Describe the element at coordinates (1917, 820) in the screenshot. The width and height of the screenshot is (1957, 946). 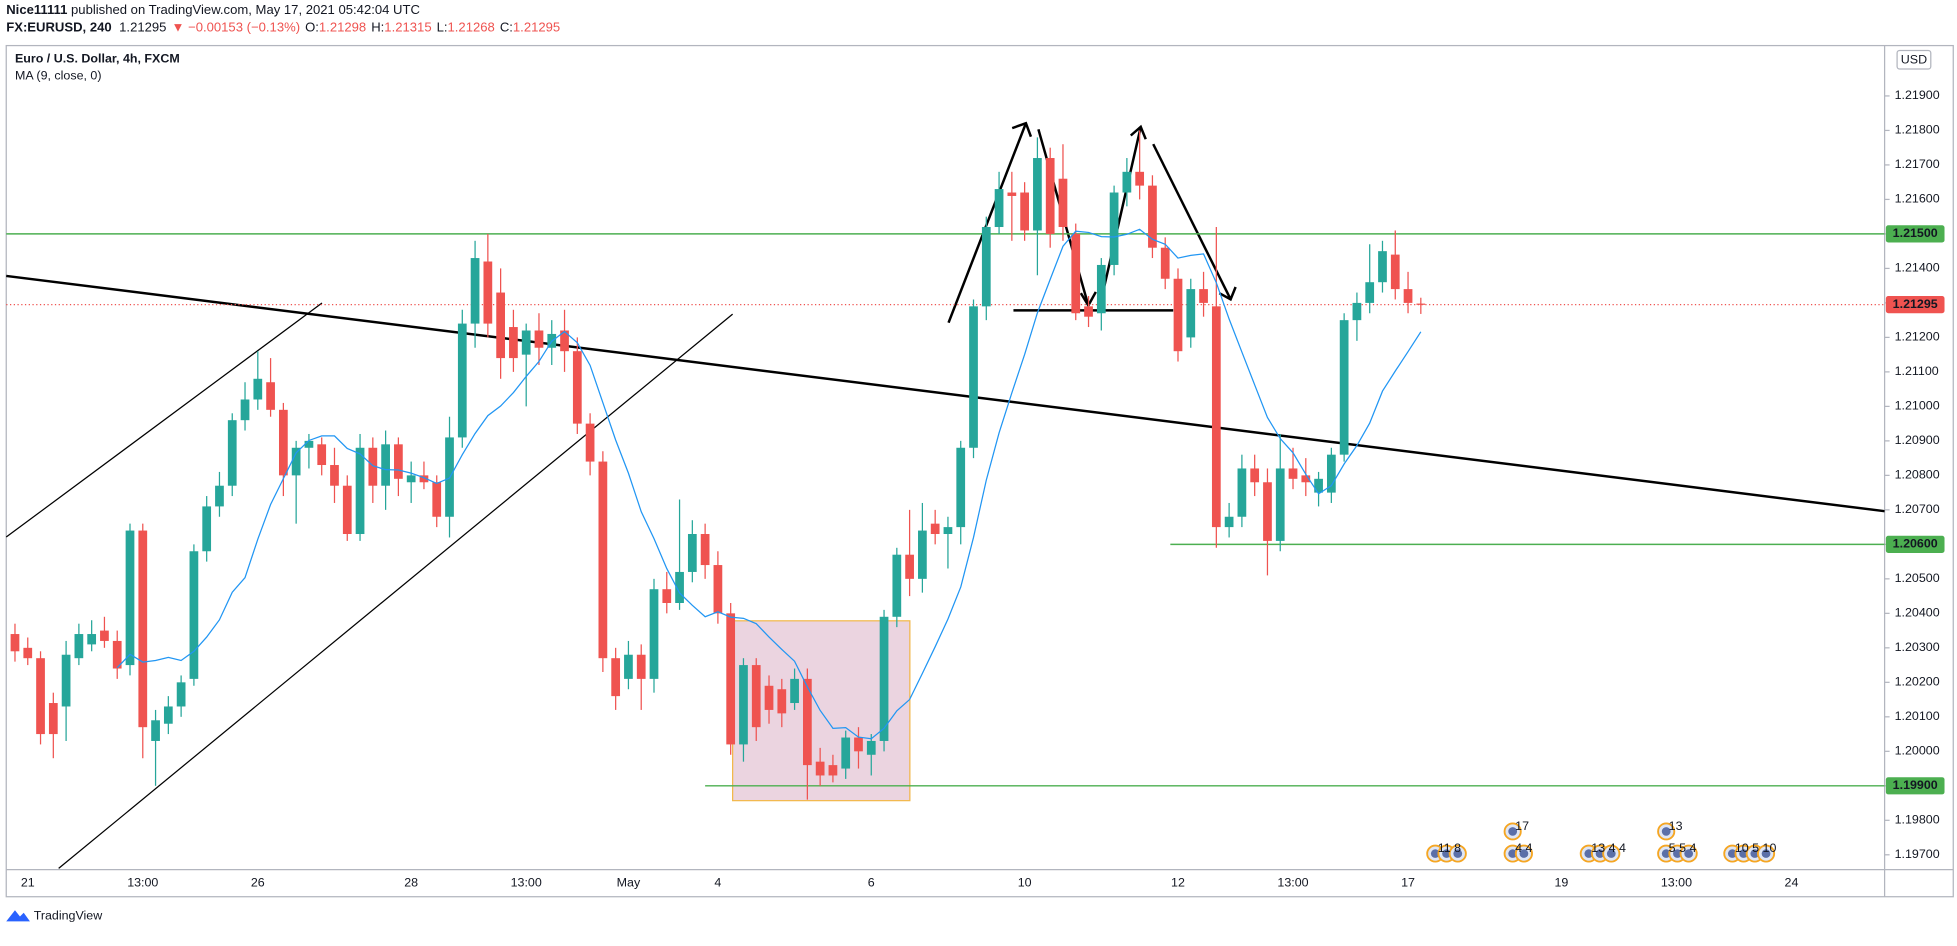
I see `y-tick-label: 1.19800` at that location.